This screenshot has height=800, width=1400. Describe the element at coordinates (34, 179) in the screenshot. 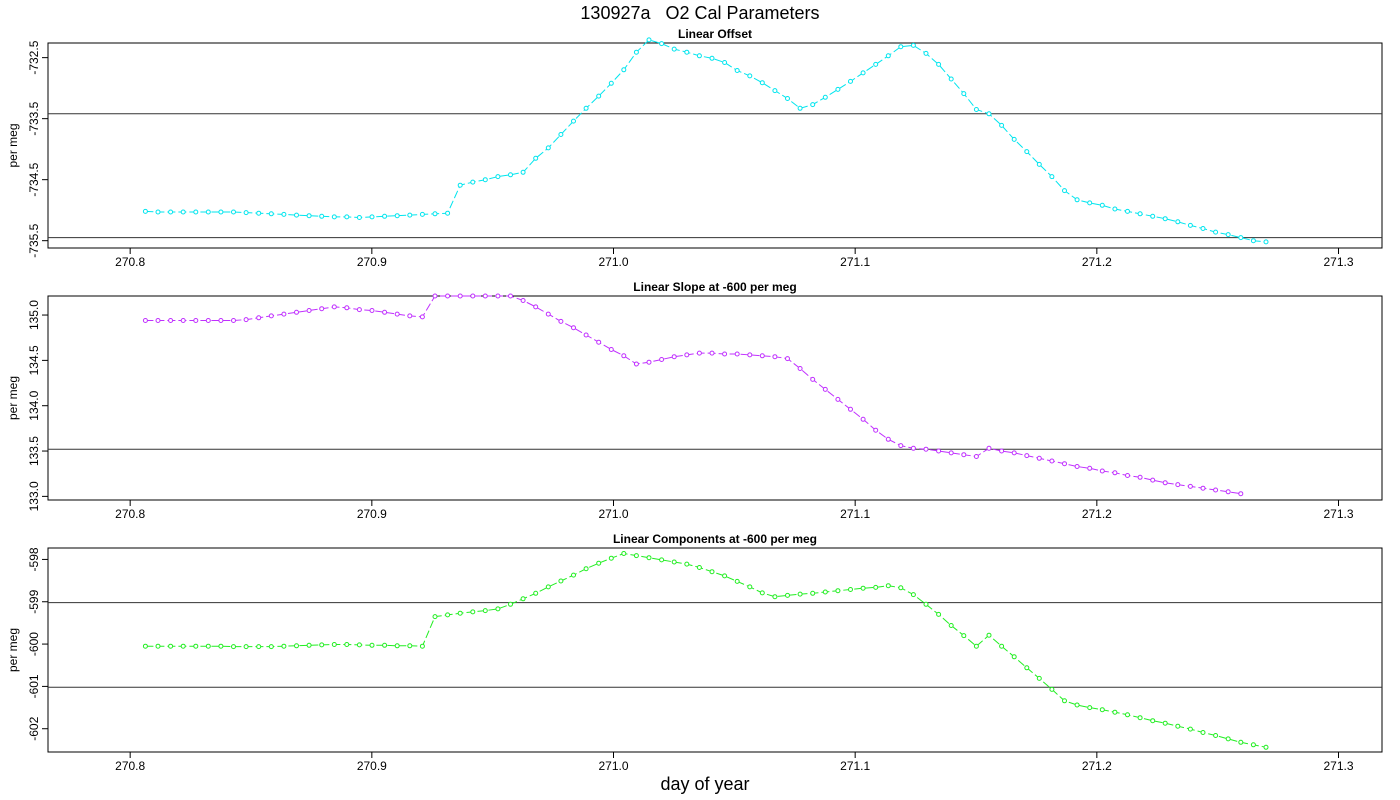

I see `y-tick-label: -734.5` at that location.